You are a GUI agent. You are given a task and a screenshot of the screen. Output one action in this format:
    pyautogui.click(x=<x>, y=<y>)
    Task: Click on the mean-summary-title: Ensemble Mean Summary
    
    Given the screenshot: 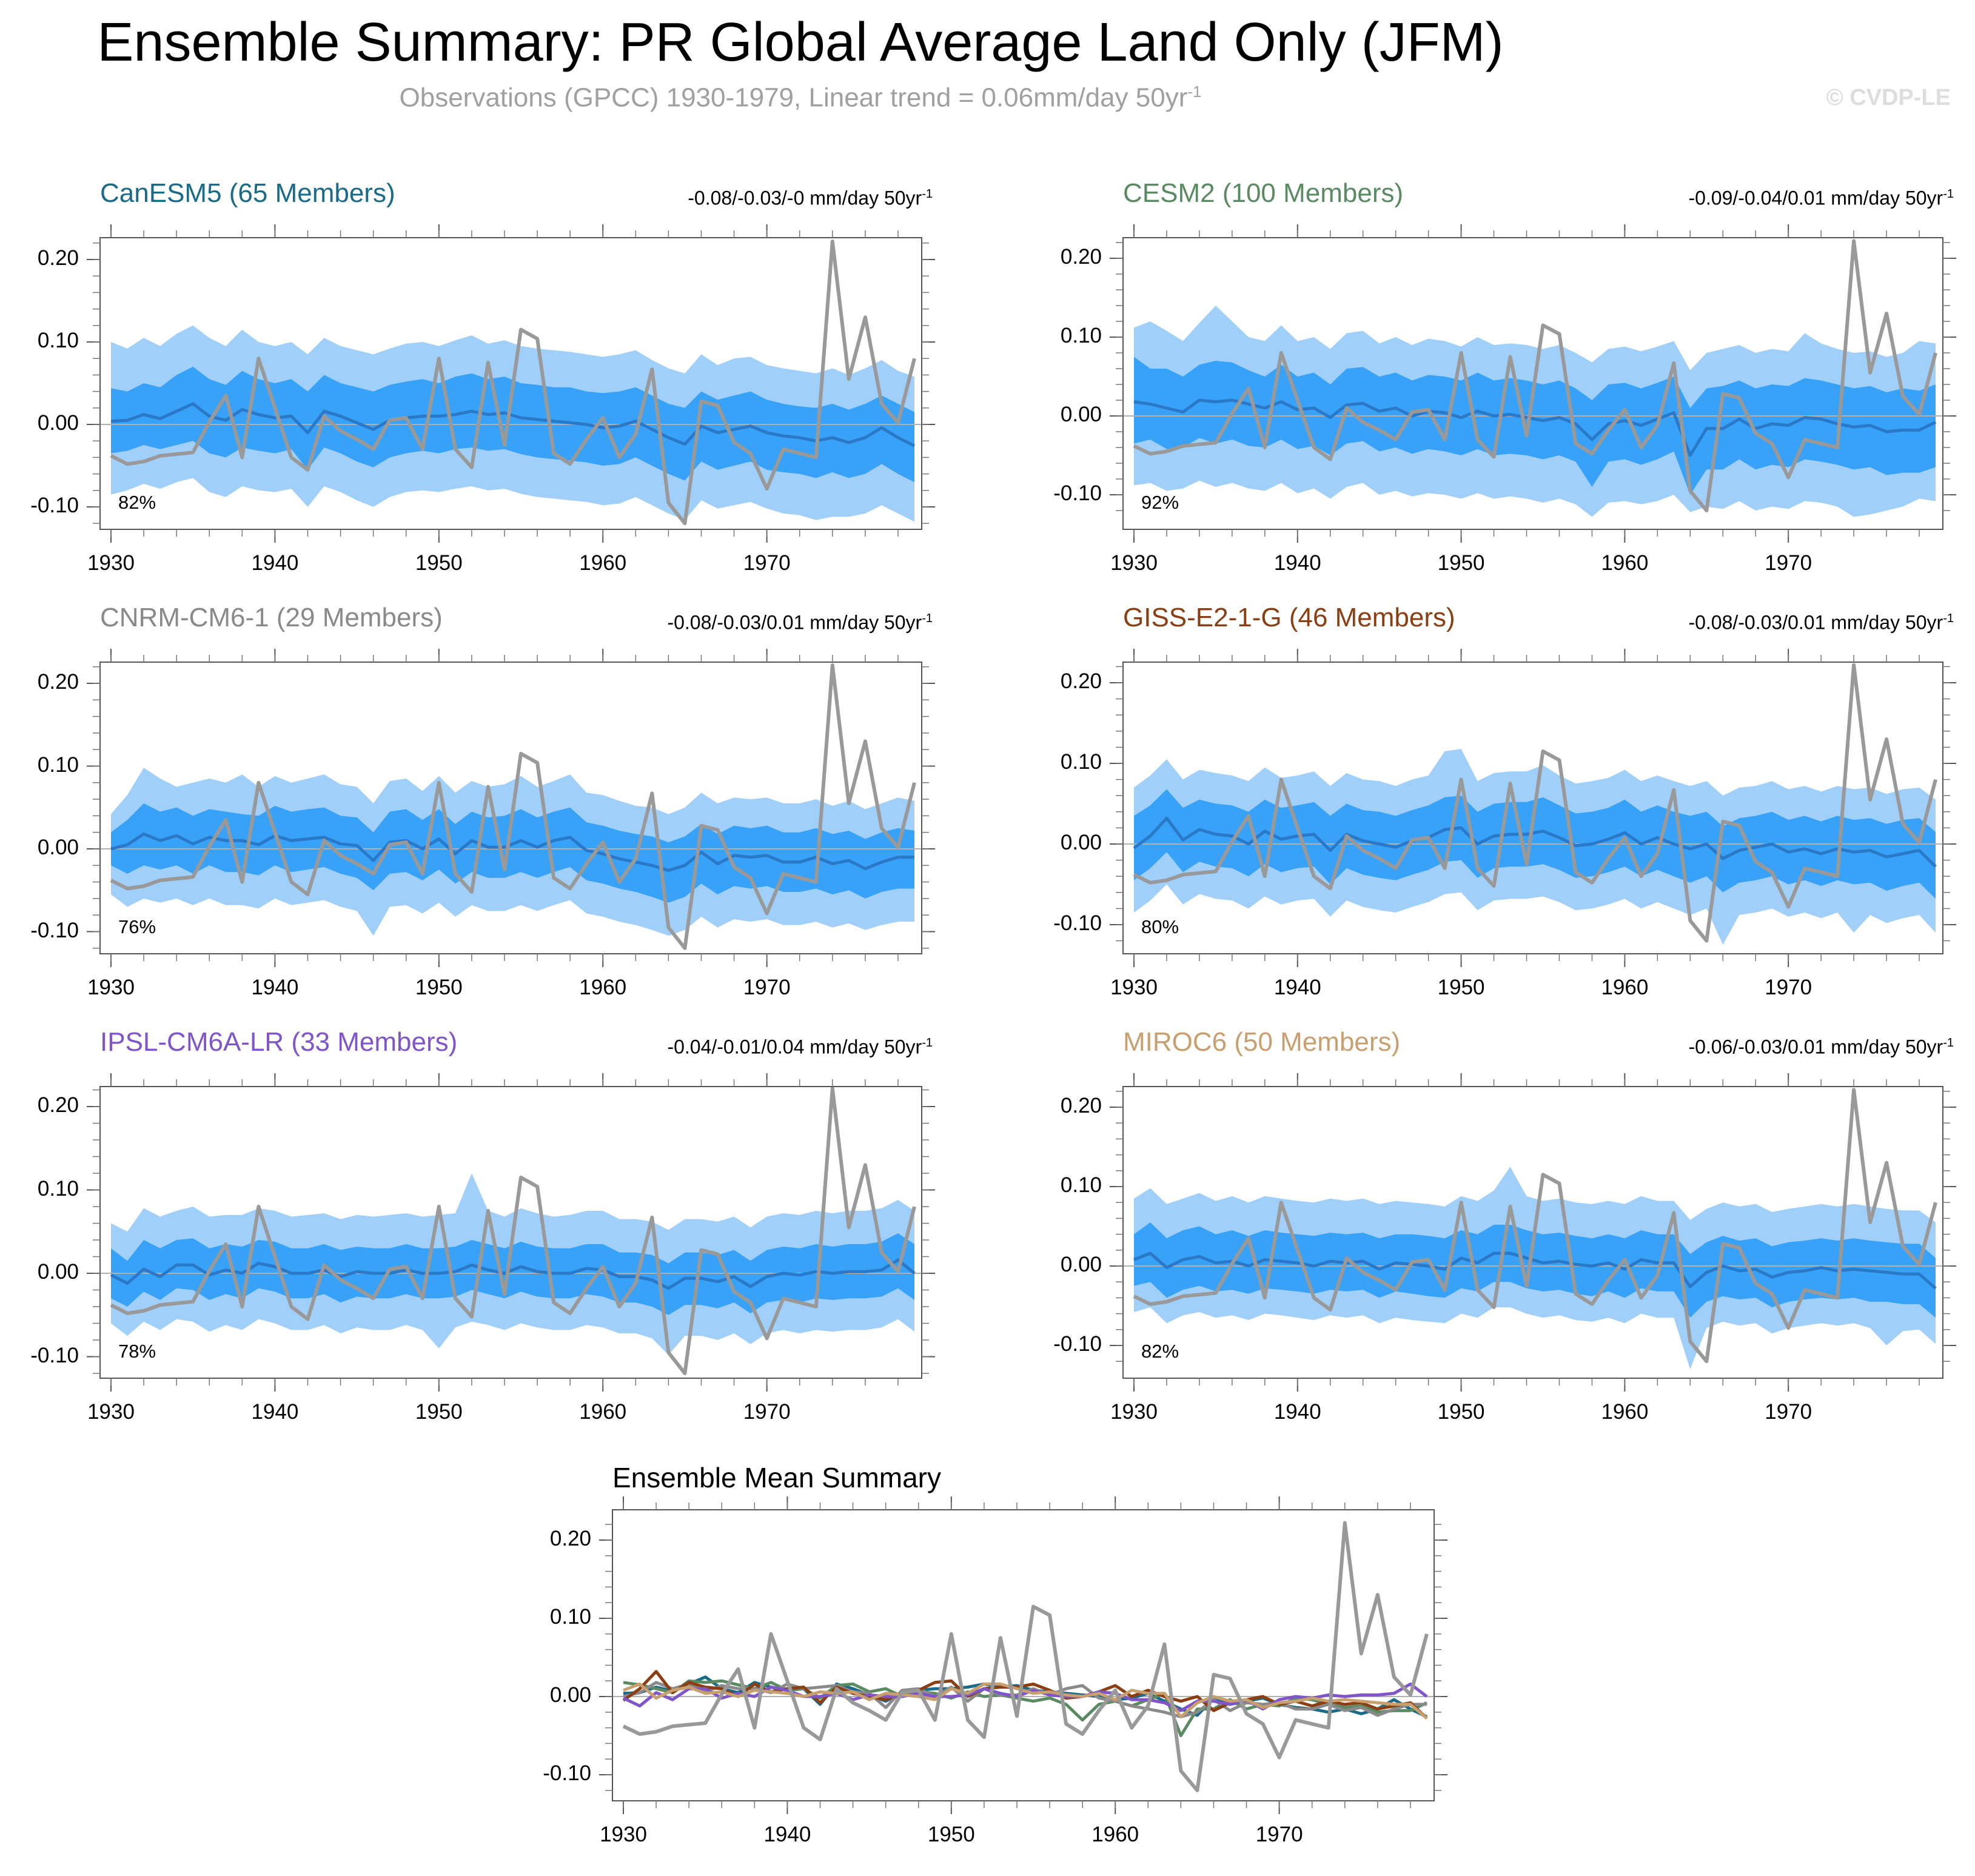 What is the action you would take?
    pyautogui.click(x=777, y=1477)
    